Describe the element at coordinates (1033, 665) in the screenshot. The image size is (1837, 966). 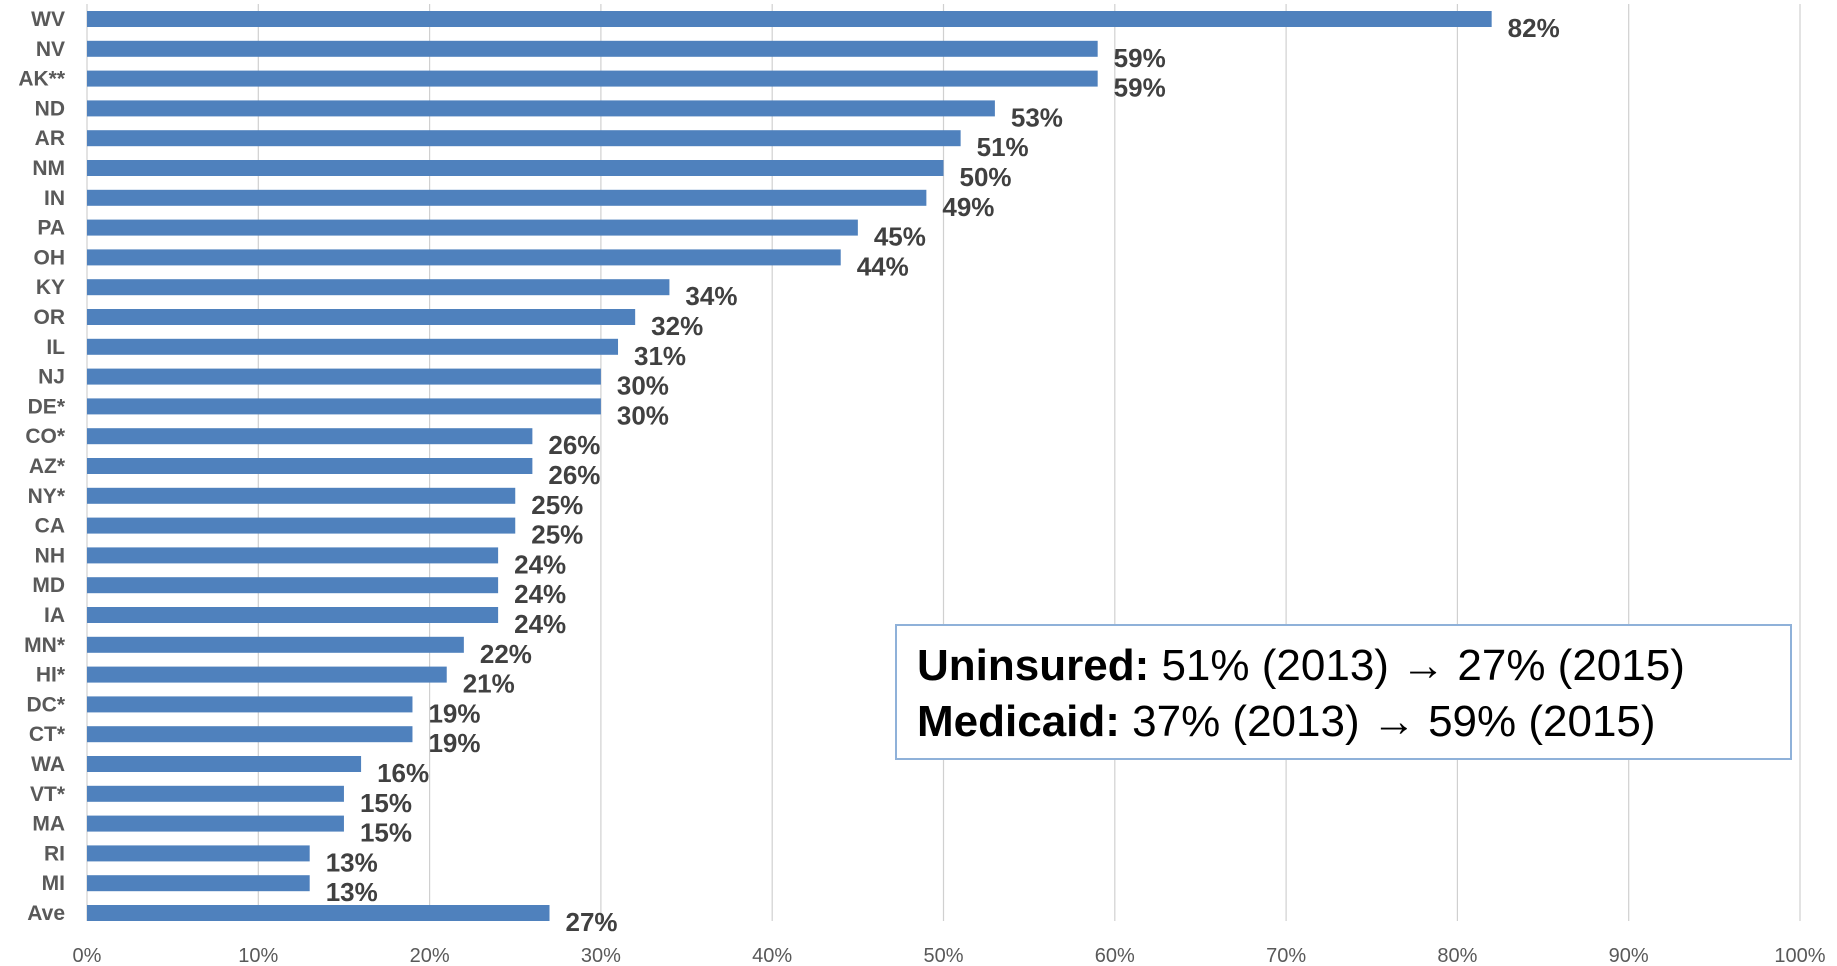
I see `uninsured-label: Uninsured:` at that location.